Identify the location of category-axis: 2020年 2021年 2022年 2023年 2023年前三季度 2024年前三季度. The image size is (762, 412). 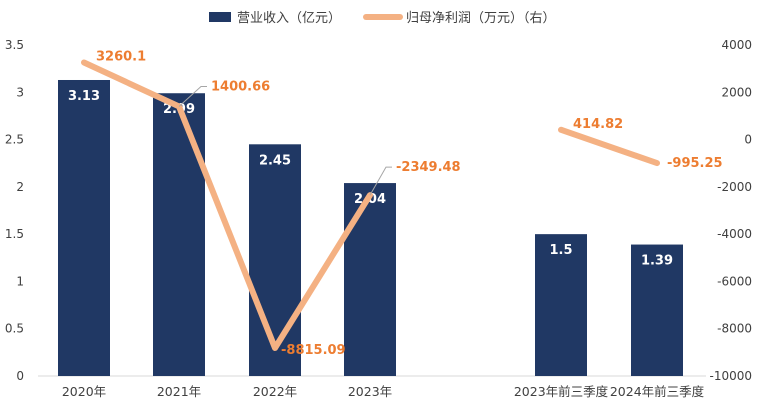
(383, 391).